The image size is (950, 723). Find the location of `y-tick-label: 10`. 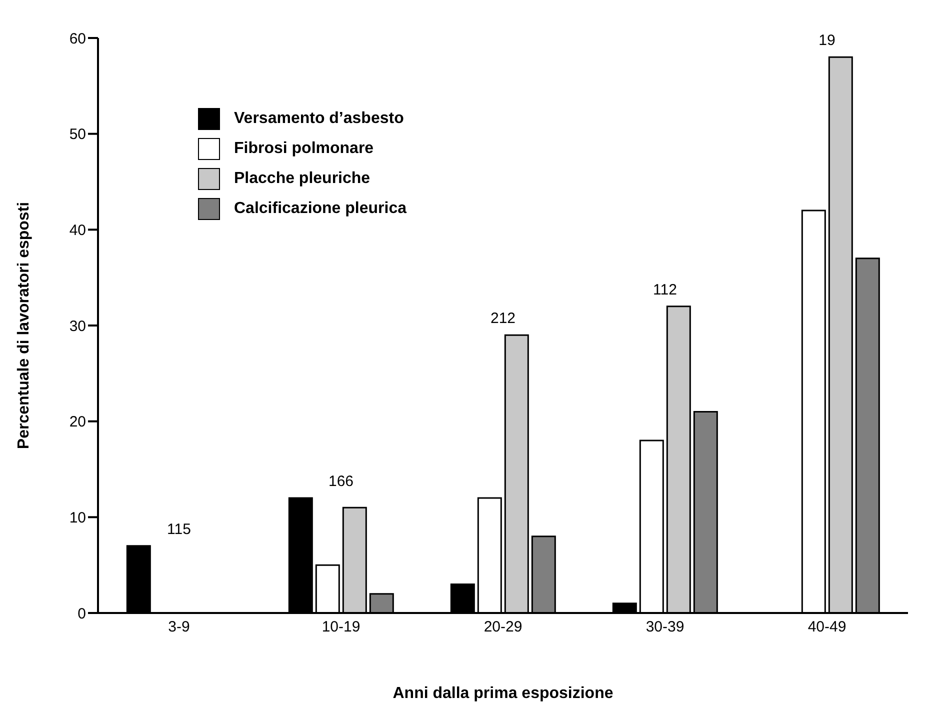

y-tick-label: 10 is located at coordinates (77, 517).